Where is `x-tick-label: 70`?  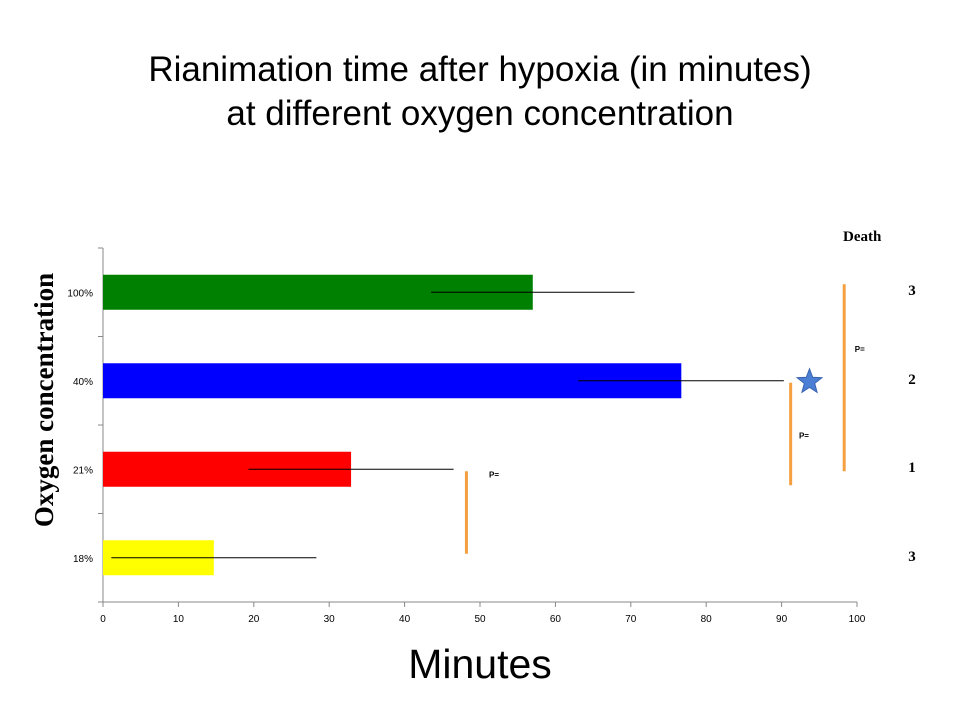 x-tick-label: 70 is located at coordinates (631, 619).